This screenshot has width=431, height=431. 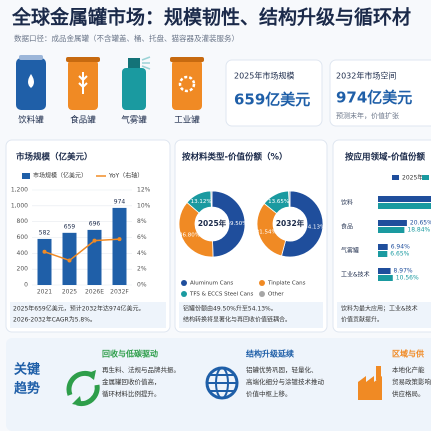 I want to click on product-label: 食品罐, so click(x=83, y=120).